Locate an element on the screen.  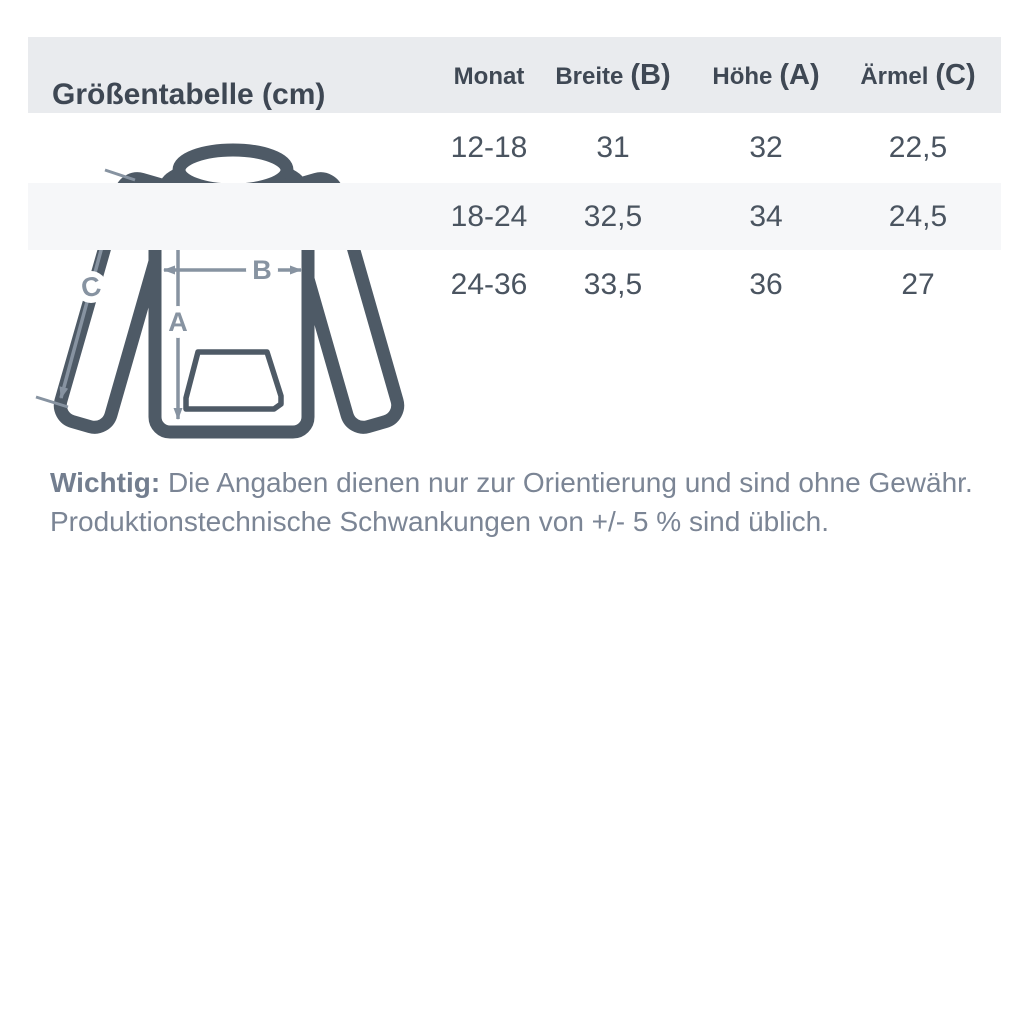
column-header-hoehe: Höhe (A) is located at coordinates (765, 75).